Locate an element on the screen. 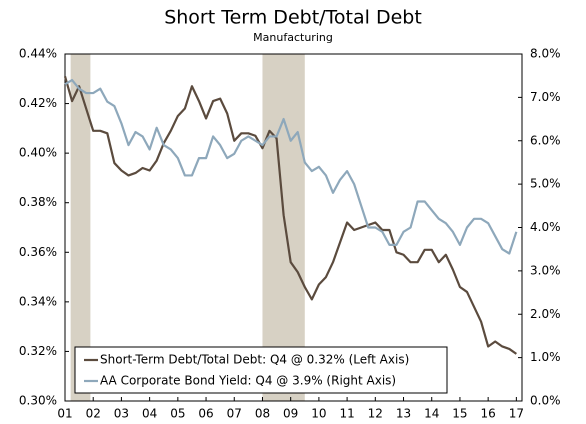 This screenshot has width=586, height=424. x-tick-label: 02 is located at coordinates (93, 414).